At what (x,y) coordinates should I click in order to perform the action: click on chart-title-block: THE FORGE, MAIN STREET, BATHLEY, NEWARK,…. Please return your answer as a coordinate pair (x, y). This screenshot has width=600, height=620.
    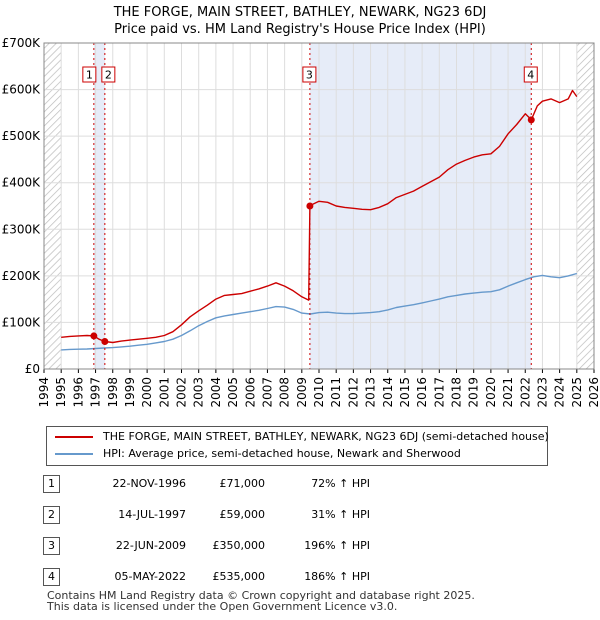
    Looking at the image, I should click on (300, 21).